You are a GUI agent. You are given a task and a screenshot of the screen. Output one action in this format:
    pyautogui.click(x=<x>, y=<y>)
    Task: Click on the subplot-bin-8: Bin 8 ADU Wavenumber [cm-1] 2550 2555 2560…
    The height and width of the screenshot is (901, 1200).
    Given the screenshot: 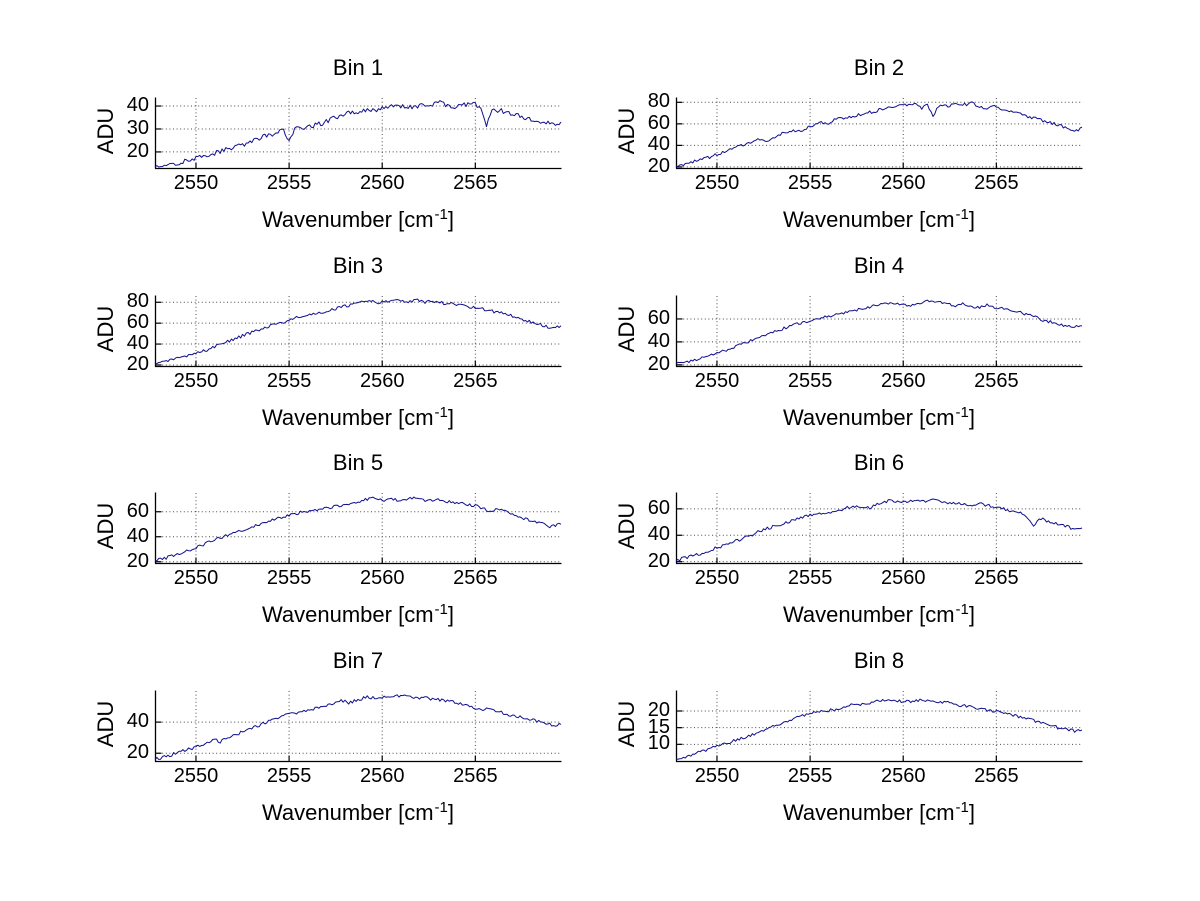 What is the action you would take?
    pyautogui.click(x=821, y=710)
    